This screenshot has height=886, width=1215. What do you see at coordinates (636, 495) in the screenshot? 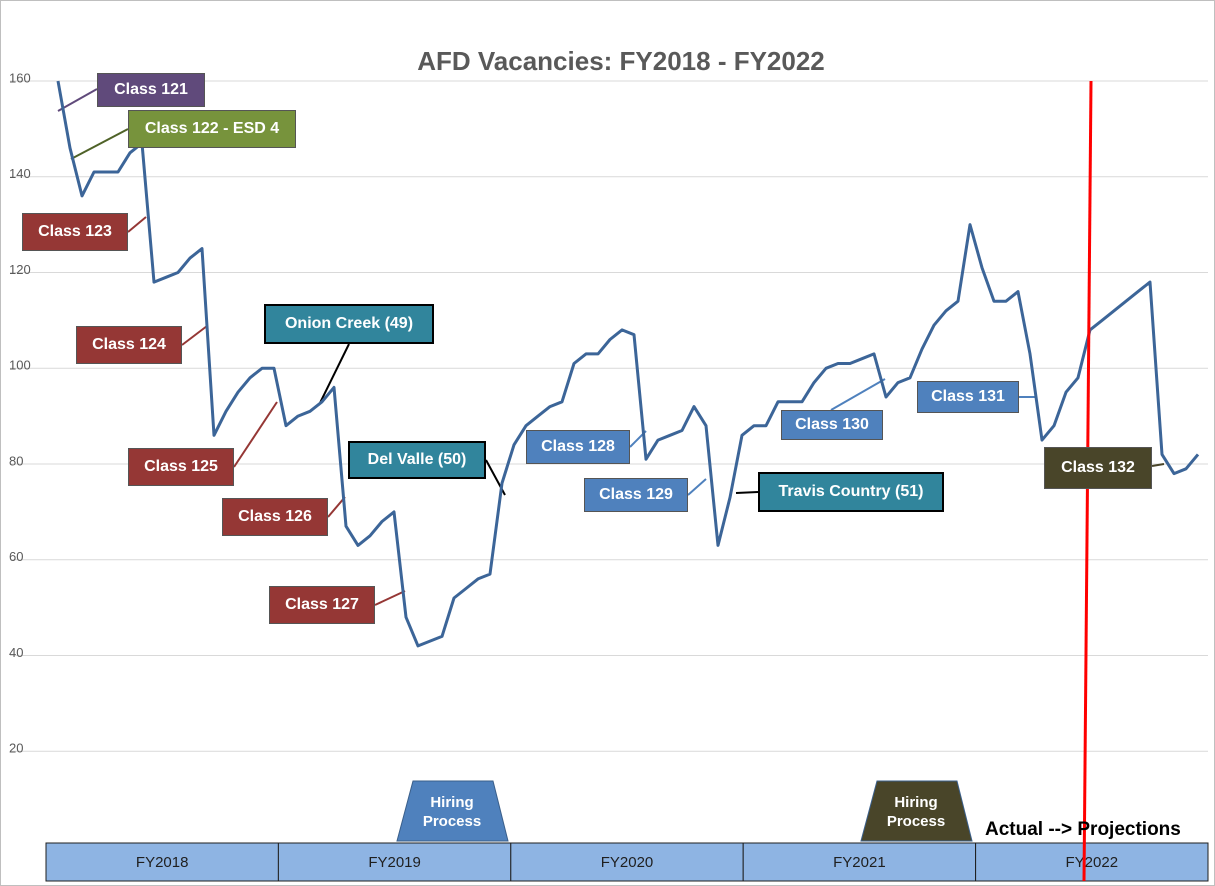
I see `annotation: Class 129` at bounding box center [636, 495].